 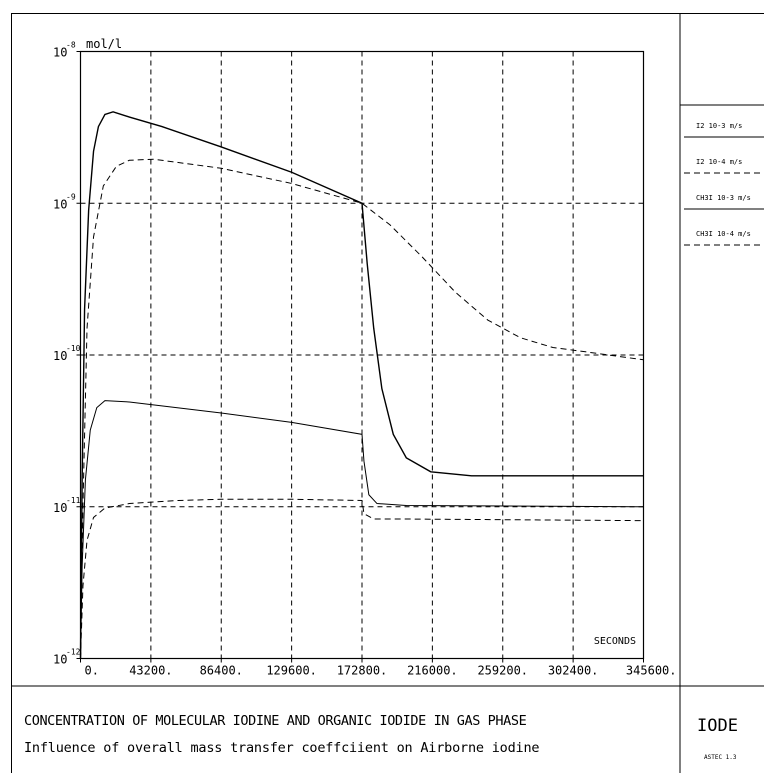 What do you see at coordinates (723, 198) in the screenshot?
I see `legend-label: CH3I 10-3 m/s` at bounding box center [723, 198].